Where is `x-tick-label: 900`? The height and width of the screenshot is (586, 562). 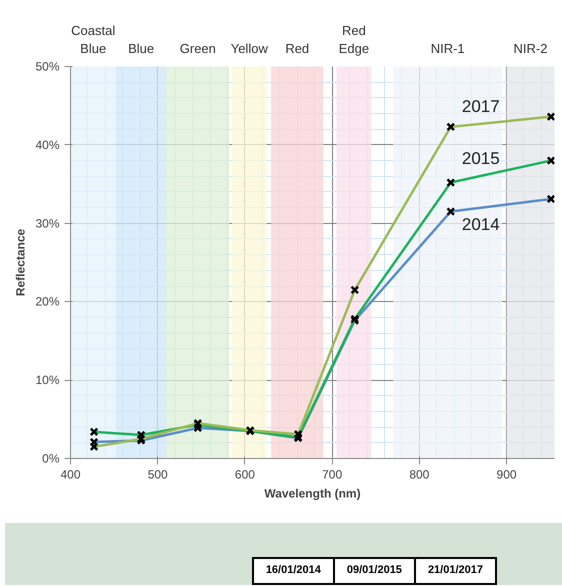
x-tick-label: 900 is located at coordinates (506, 475).